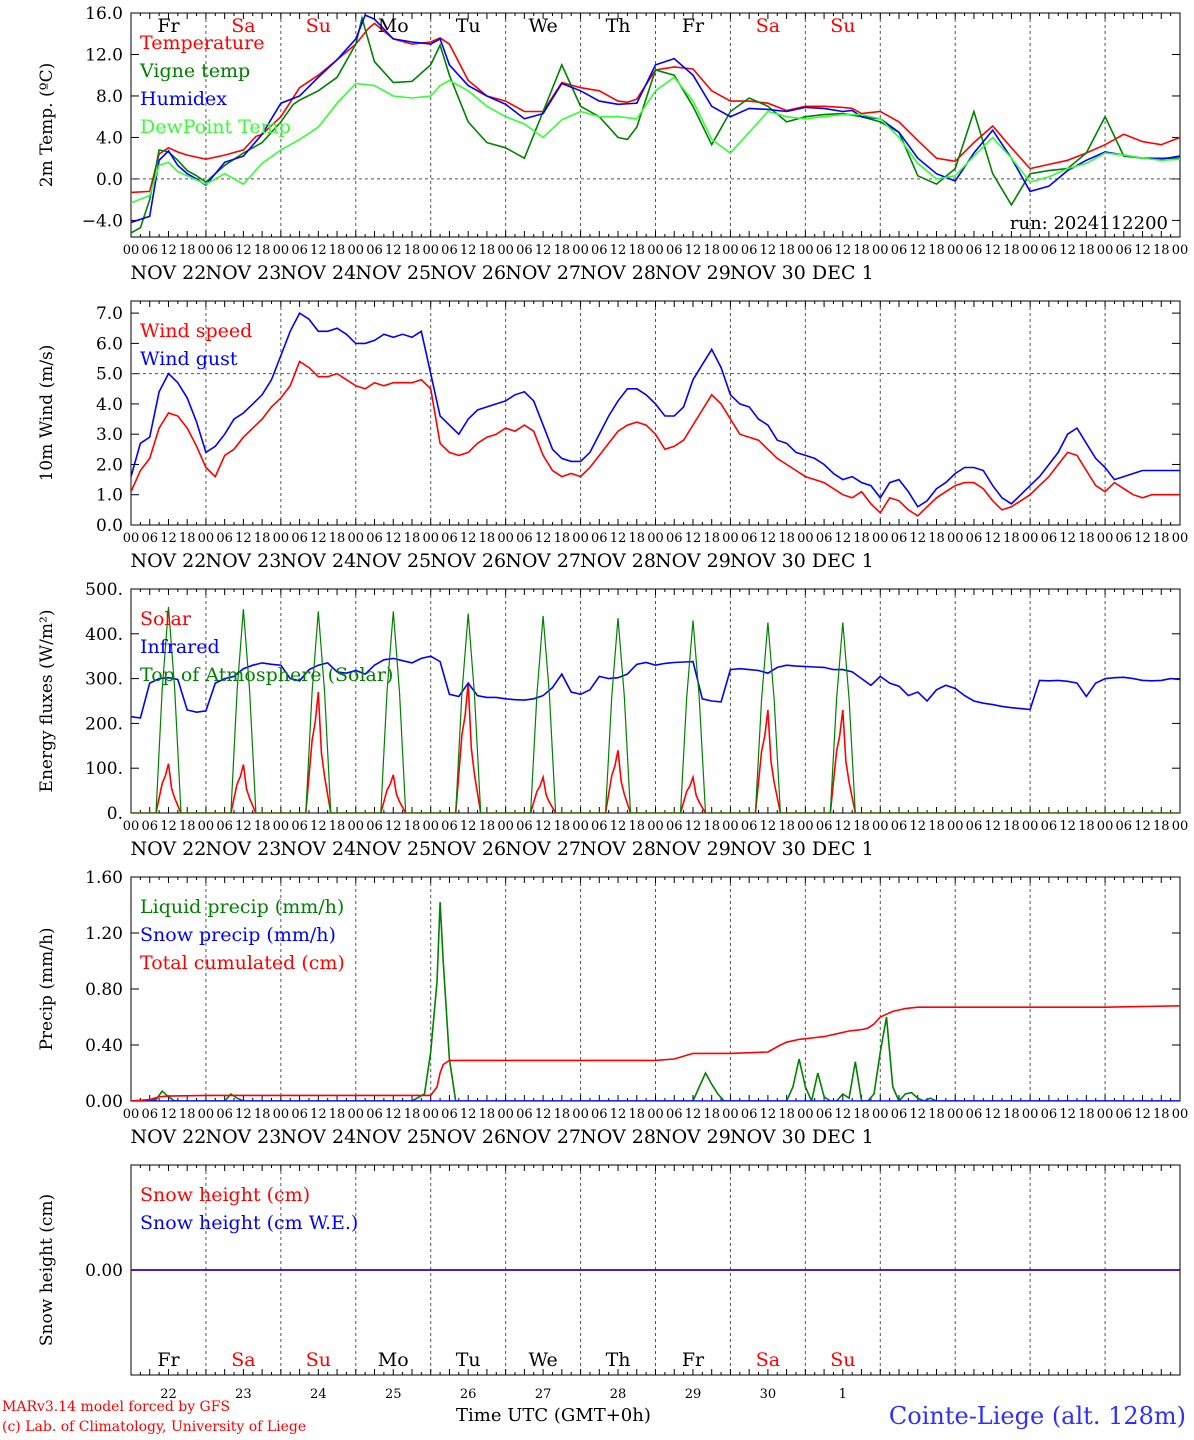 This screenshot has width=1194, height=1440. What do you see at coordinates (215, 127) in the screenshot?
I see `legend-entry: DewPoint Temp` at bounding box center [215, 127].